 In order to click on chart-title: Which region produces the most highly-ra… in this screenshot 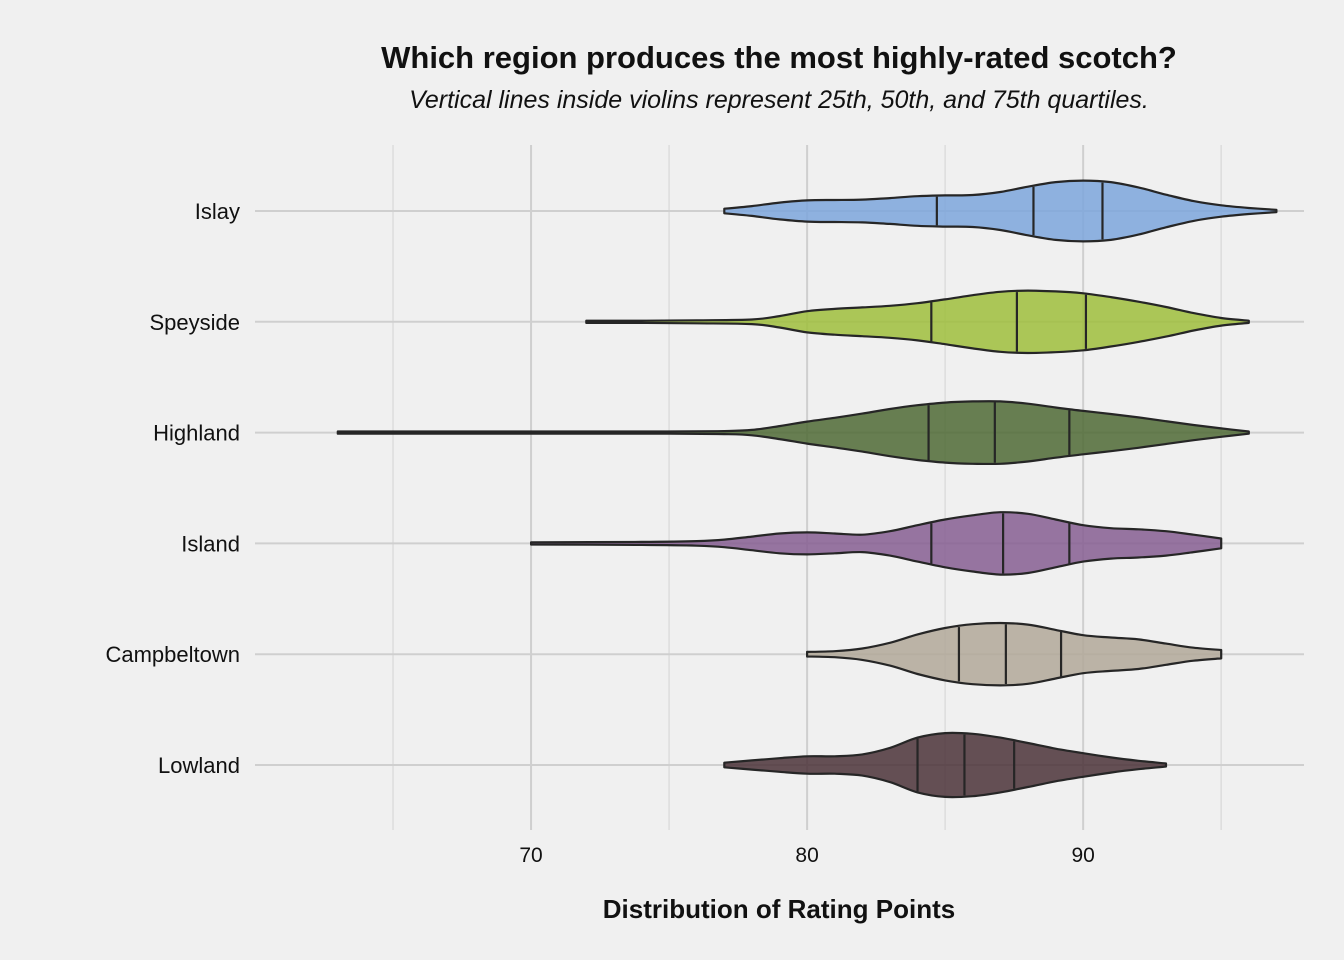, I will do `click(779, 57)`.